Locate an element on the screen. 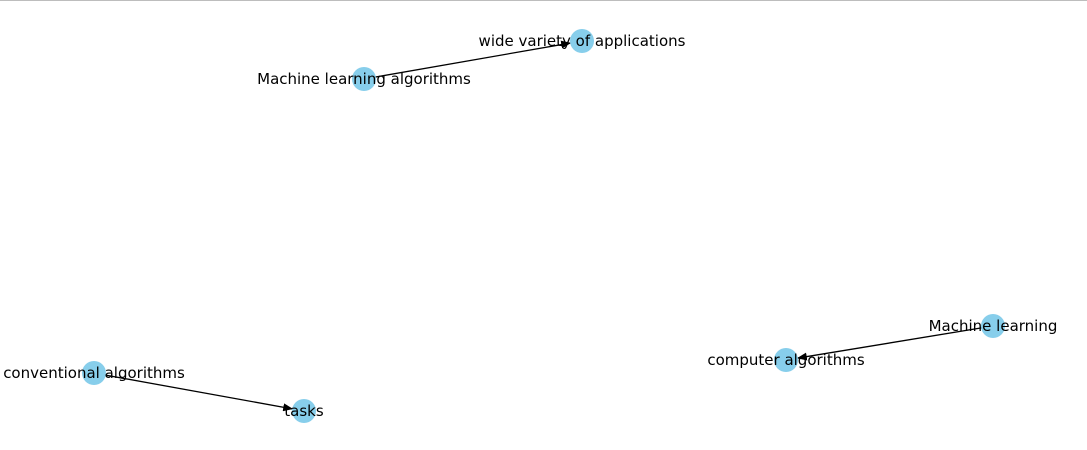 Image resolution: width=1087 pixels, height=450 pixels. node-n1 is located at coordinates (364, 79).